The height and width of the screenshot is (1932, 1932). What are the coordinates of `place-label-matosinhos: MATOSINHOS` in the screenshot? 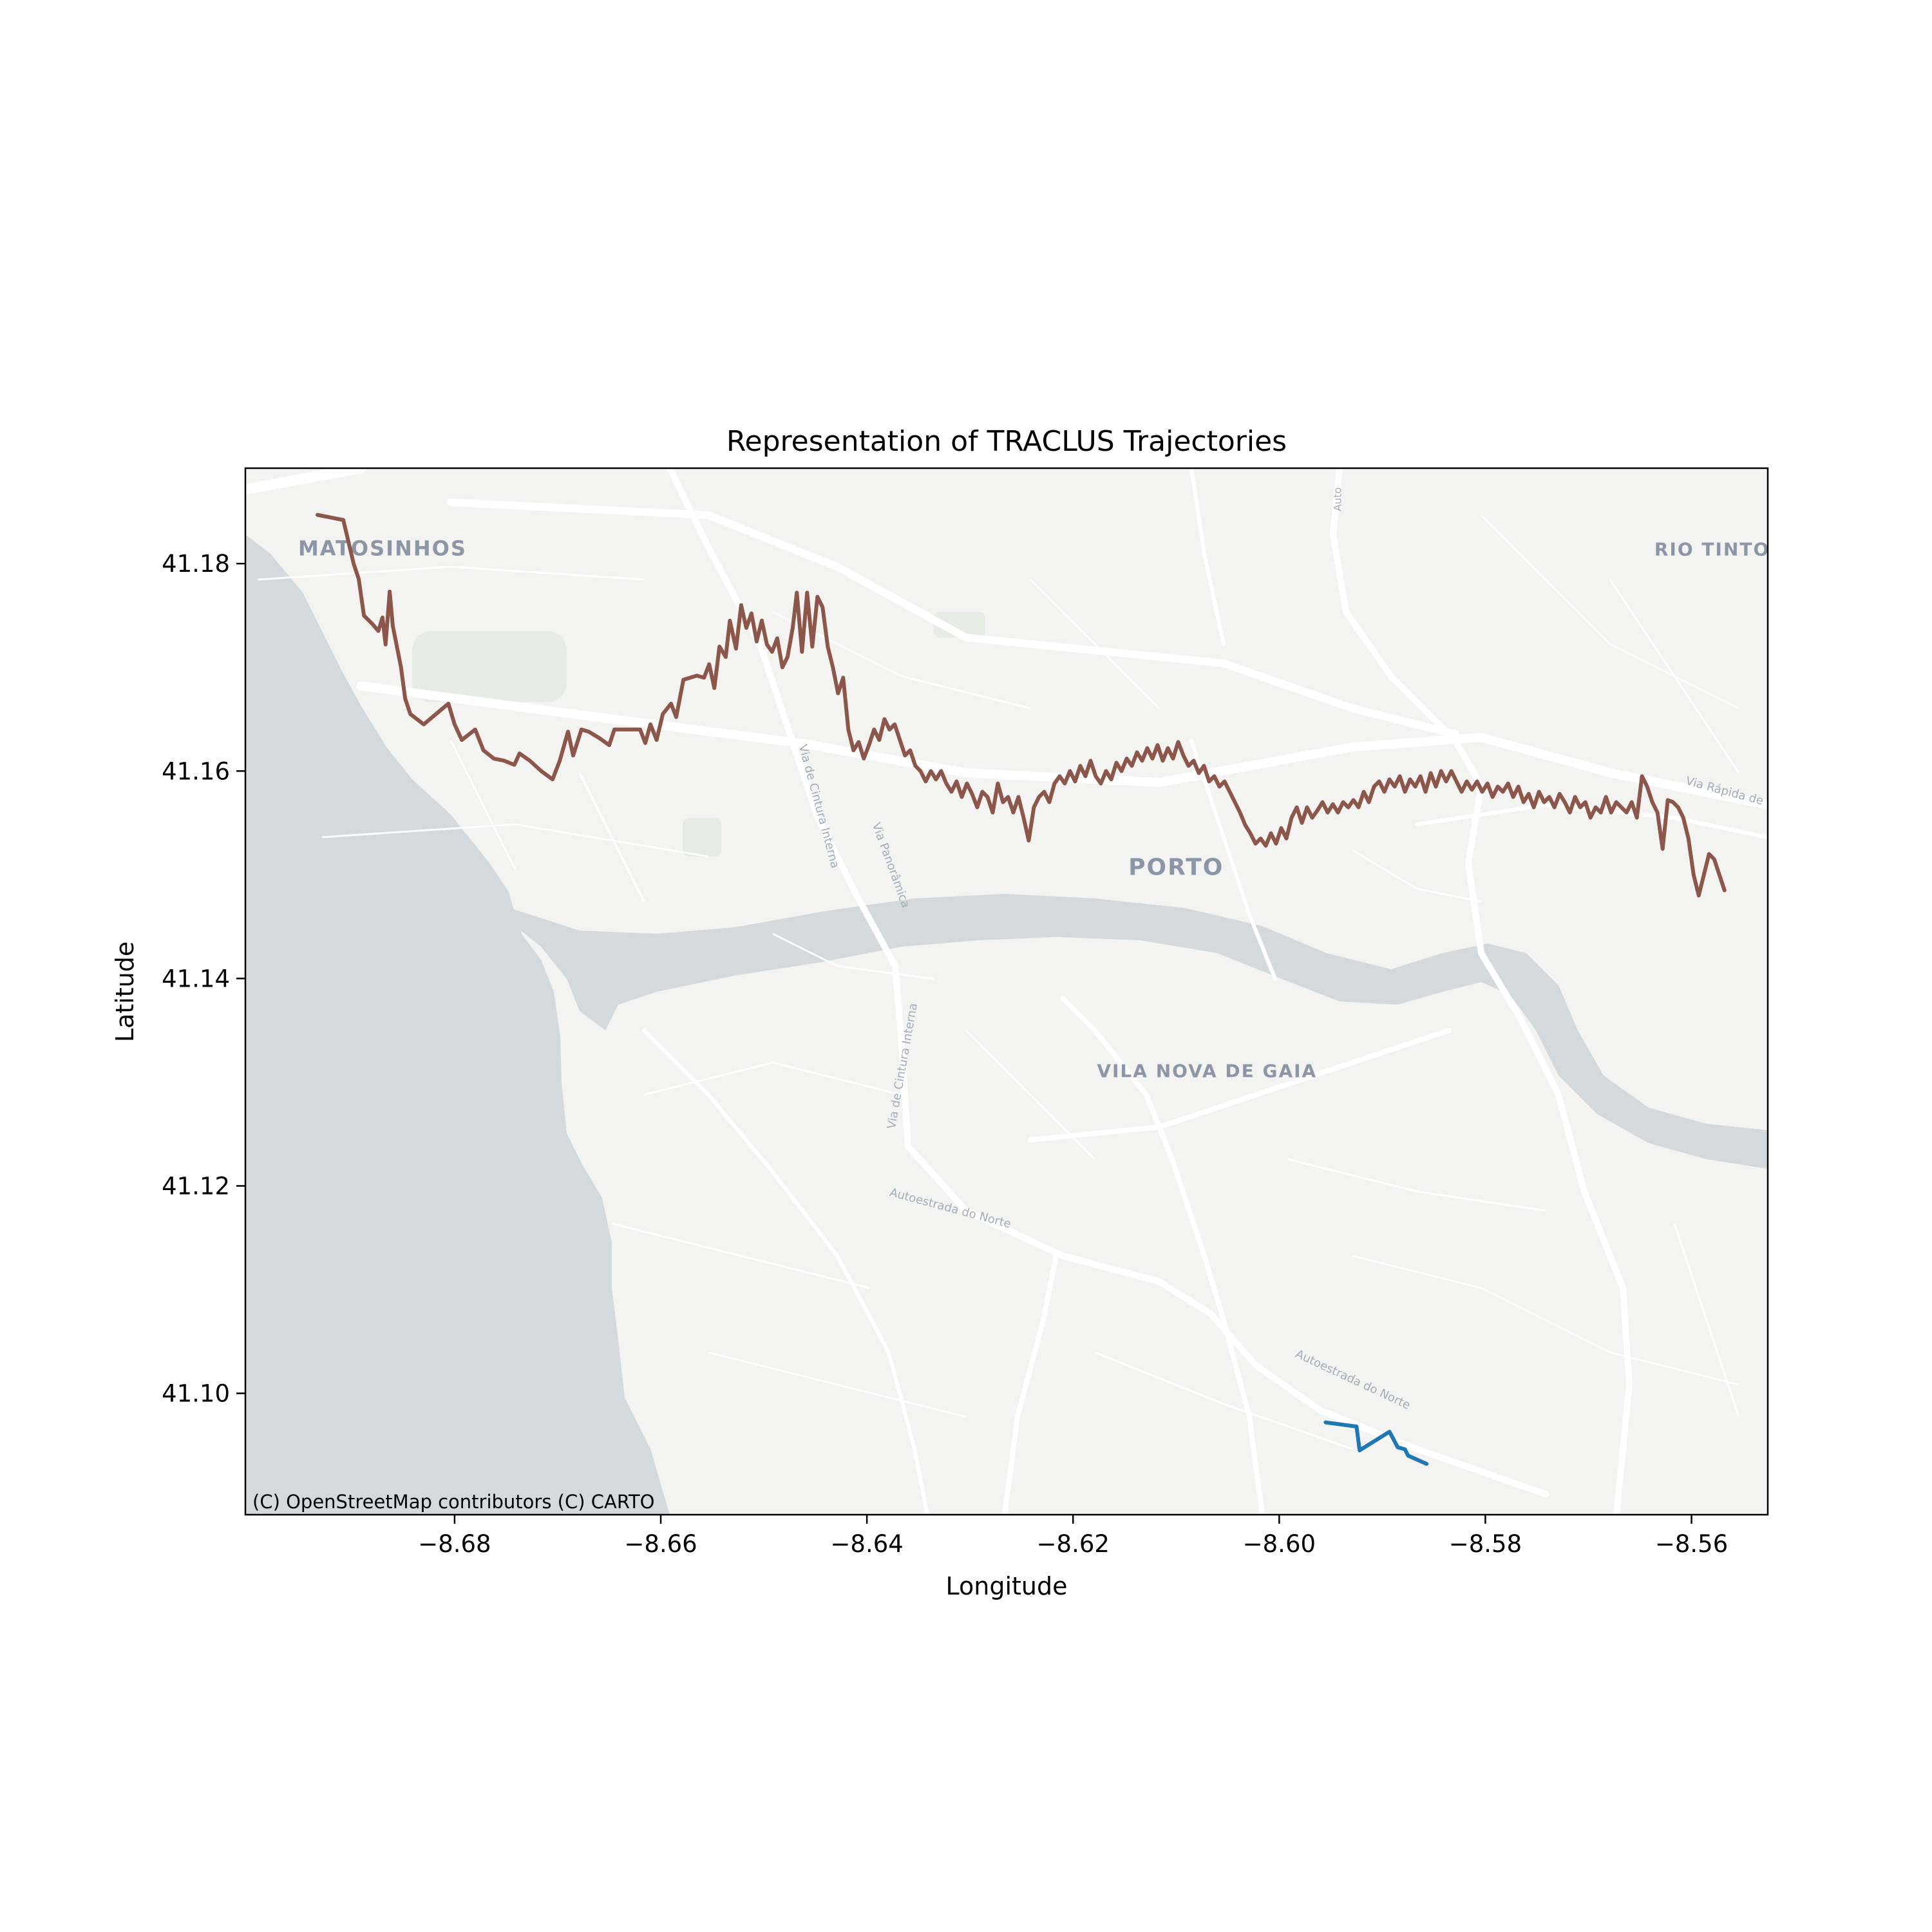 It's located at (382, 548).